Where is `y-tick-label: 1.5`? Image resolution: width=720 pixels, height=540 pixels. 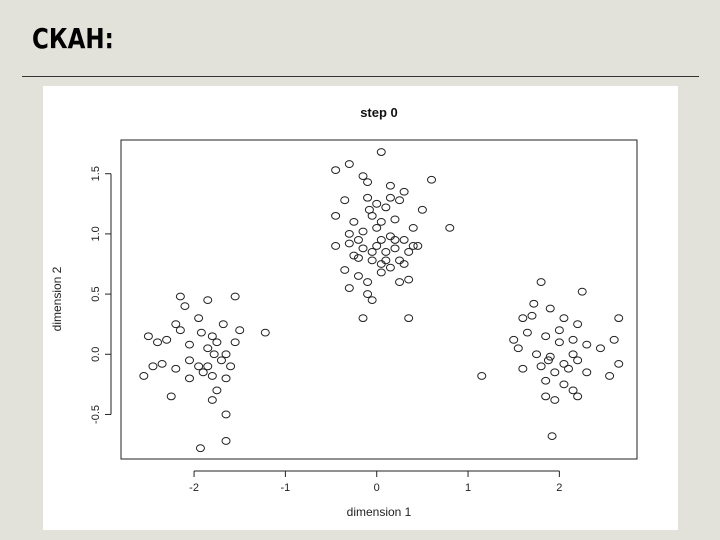 y-tick-label: 1.5 is located at coordinates (96, 173).